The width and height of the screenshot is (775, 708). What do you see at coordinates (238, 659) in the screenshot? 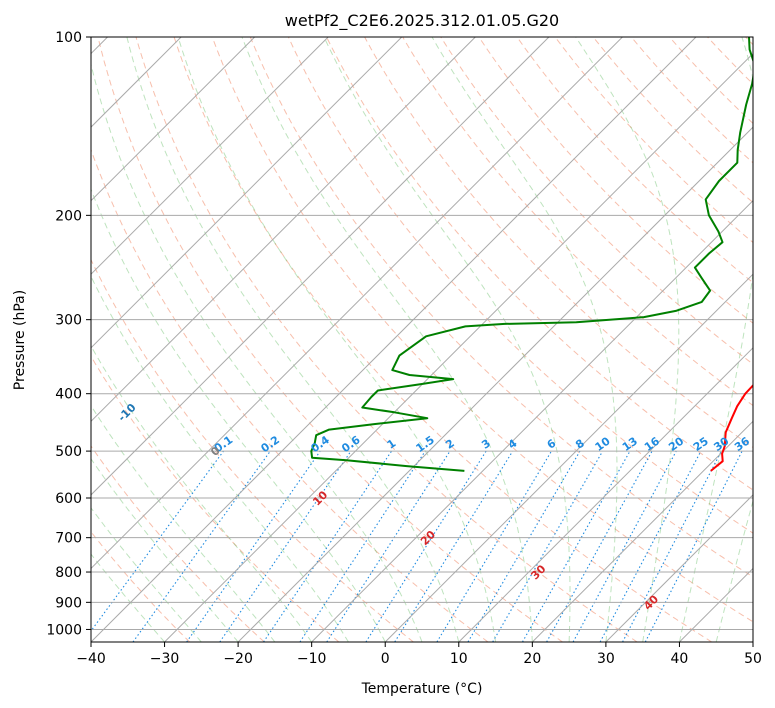
I see `x-tick-label: −20` at bounding box center [238, 659].